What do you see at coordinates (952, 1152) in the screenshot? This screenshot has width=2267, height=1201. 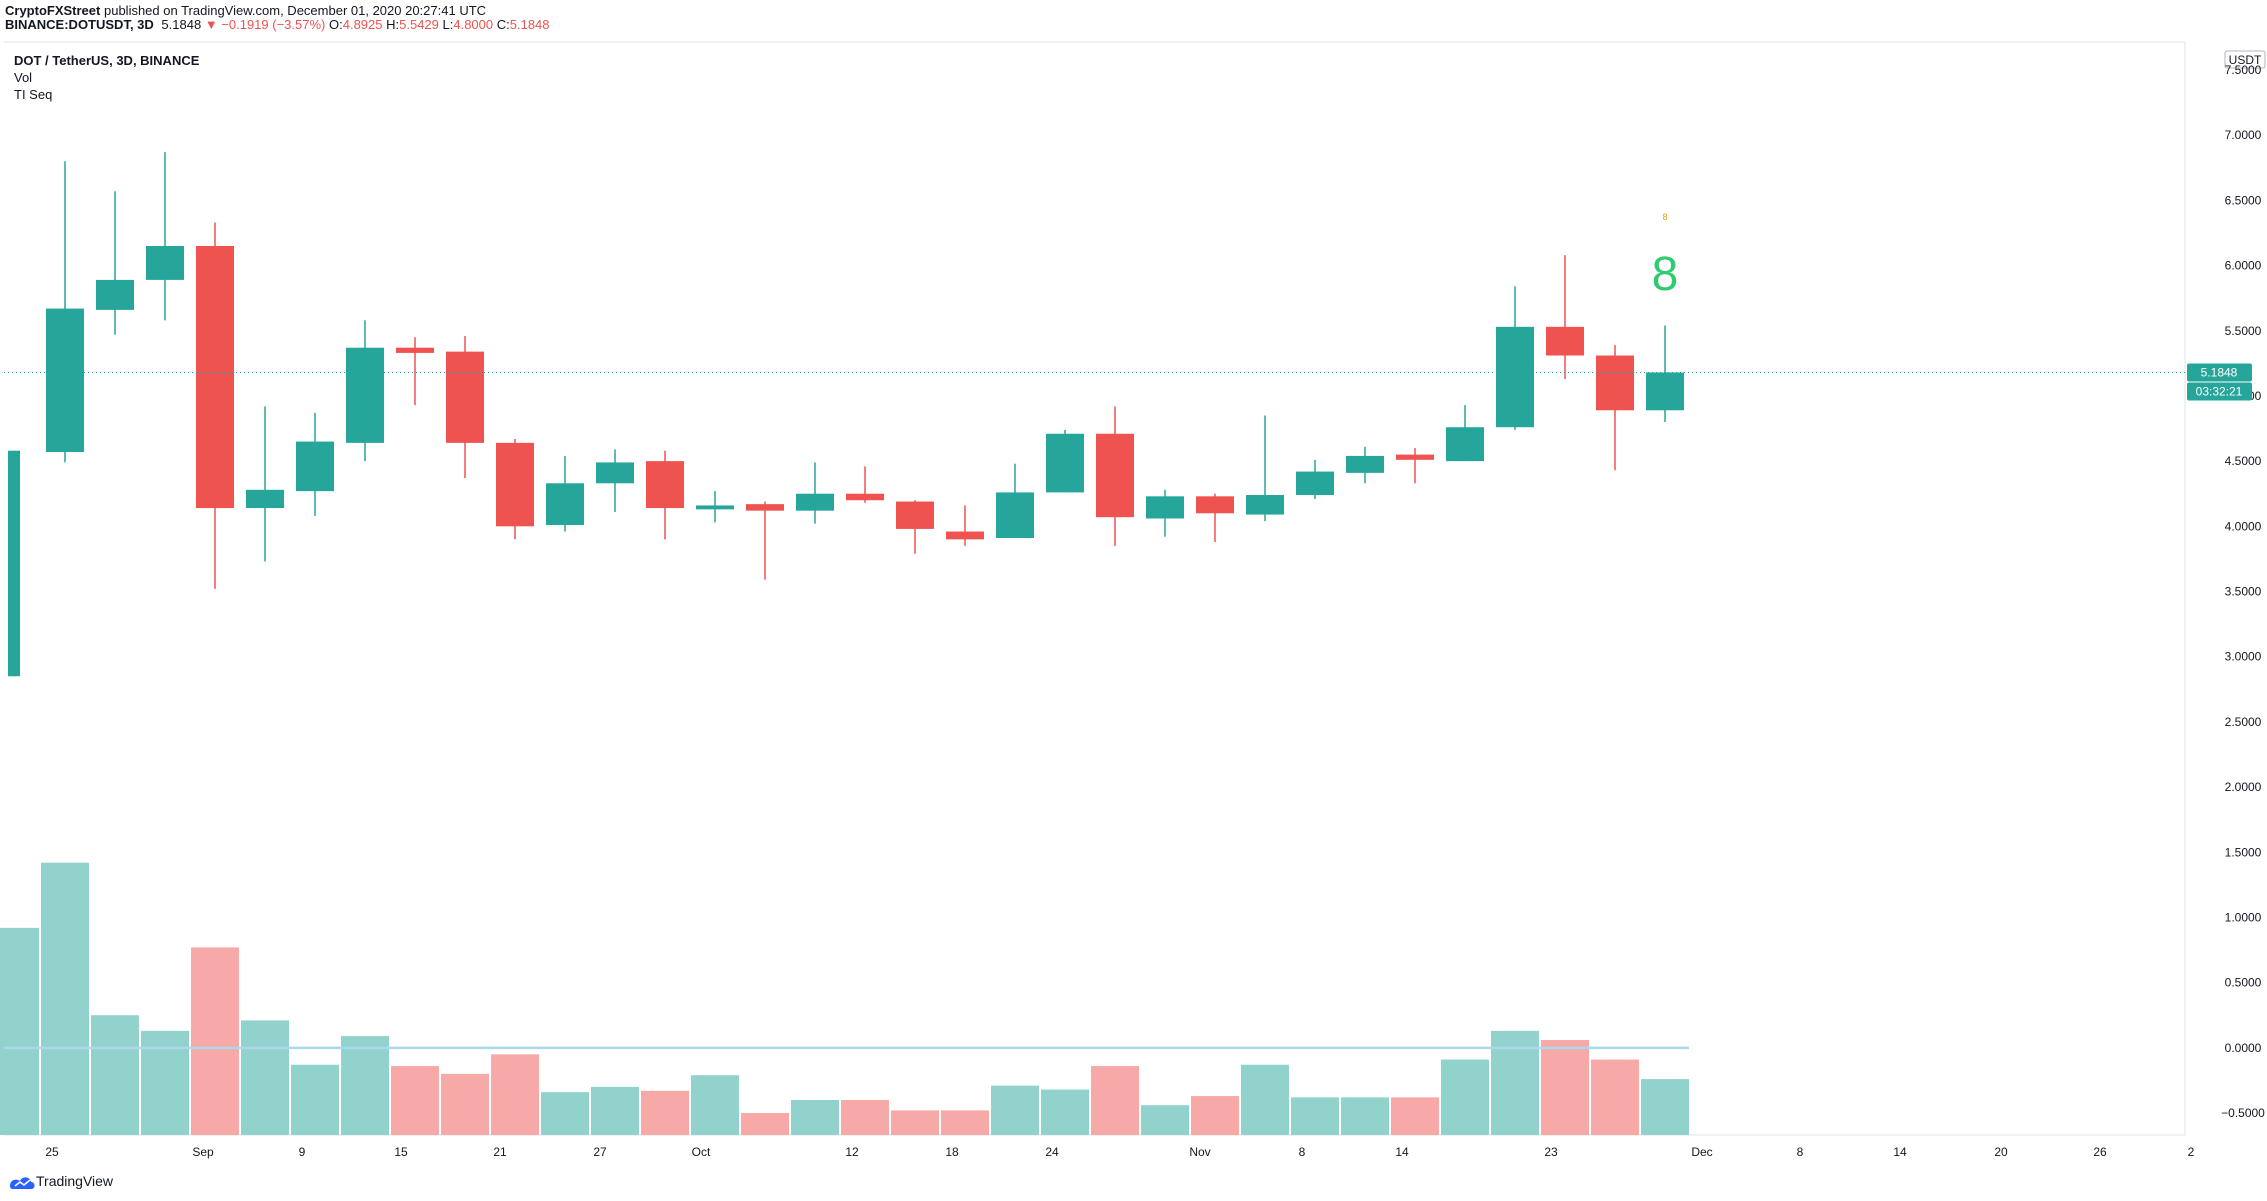 I see `time-tick-label: 18` at bounding box center [952, 1152].